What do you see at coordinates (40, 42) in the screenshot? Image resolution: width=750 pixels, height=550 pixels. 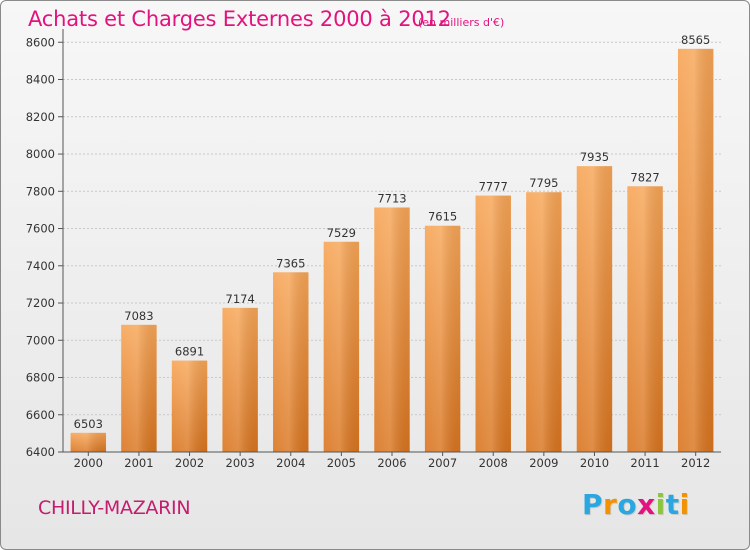 I see `y-tick-label: 8600` at bounding box center [40, 42].